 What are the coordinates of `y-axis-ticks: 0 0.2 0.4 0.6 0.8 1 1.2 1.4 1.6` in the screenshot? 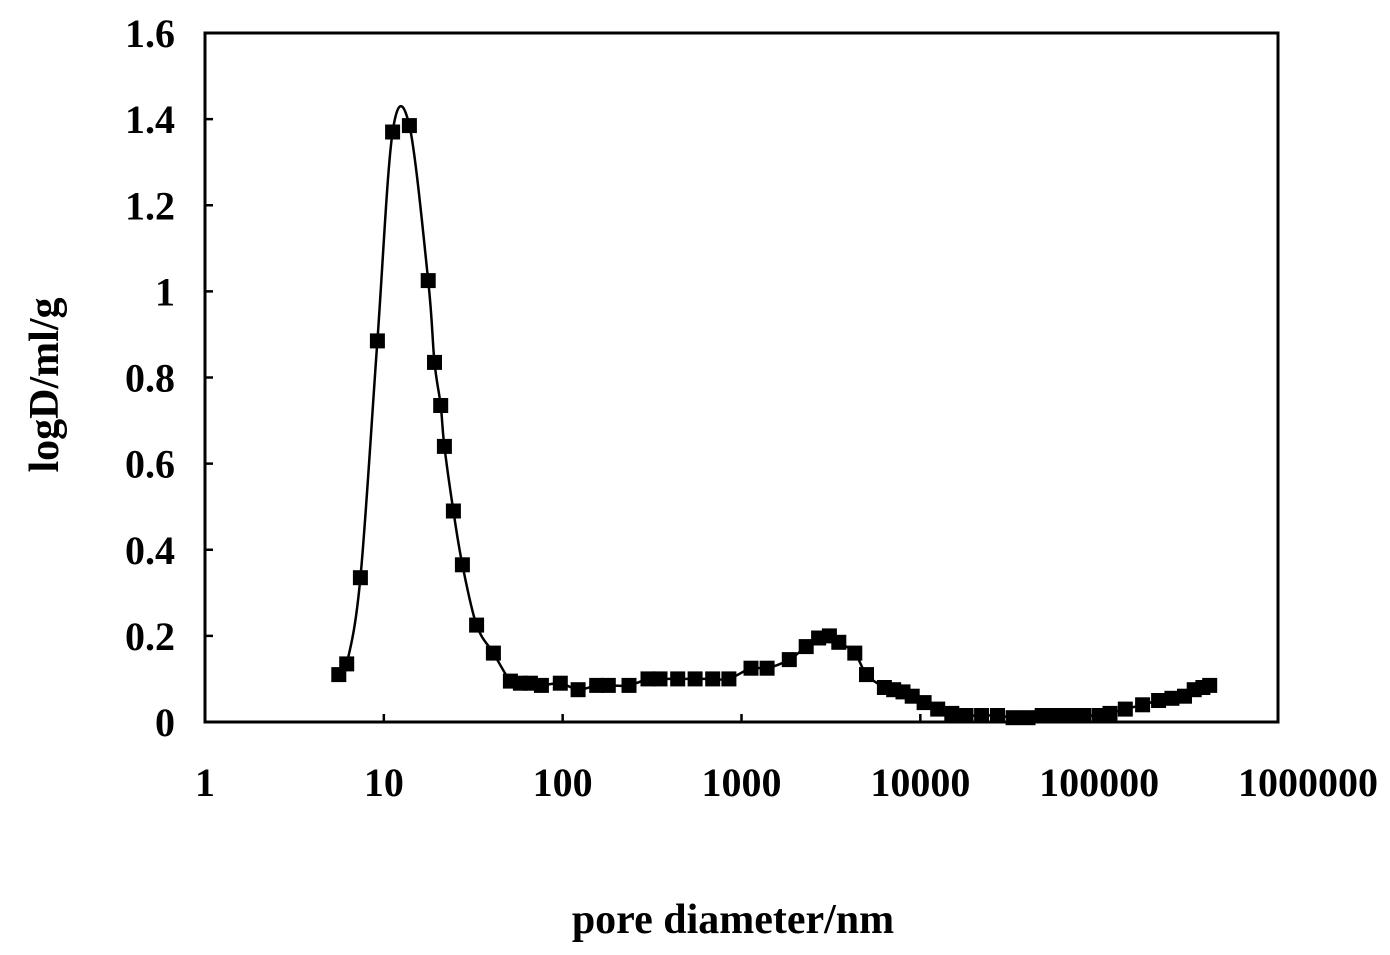 It's located at (169, 378).